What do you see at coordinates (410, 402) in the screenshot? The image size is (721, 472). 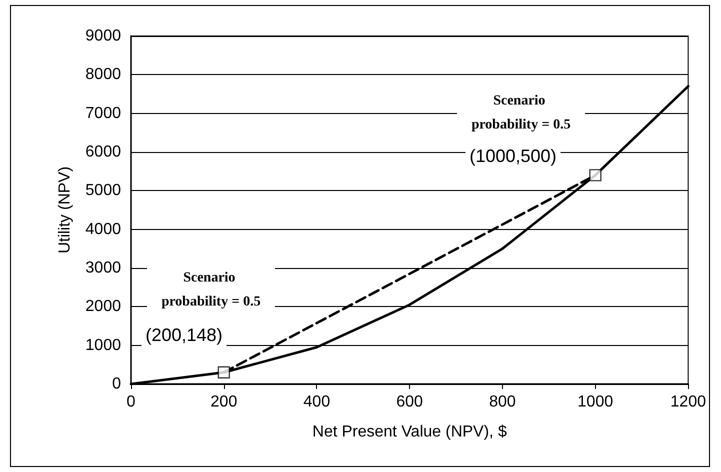 I see `x-tick-label: 600` at bounding box center [410, 402].